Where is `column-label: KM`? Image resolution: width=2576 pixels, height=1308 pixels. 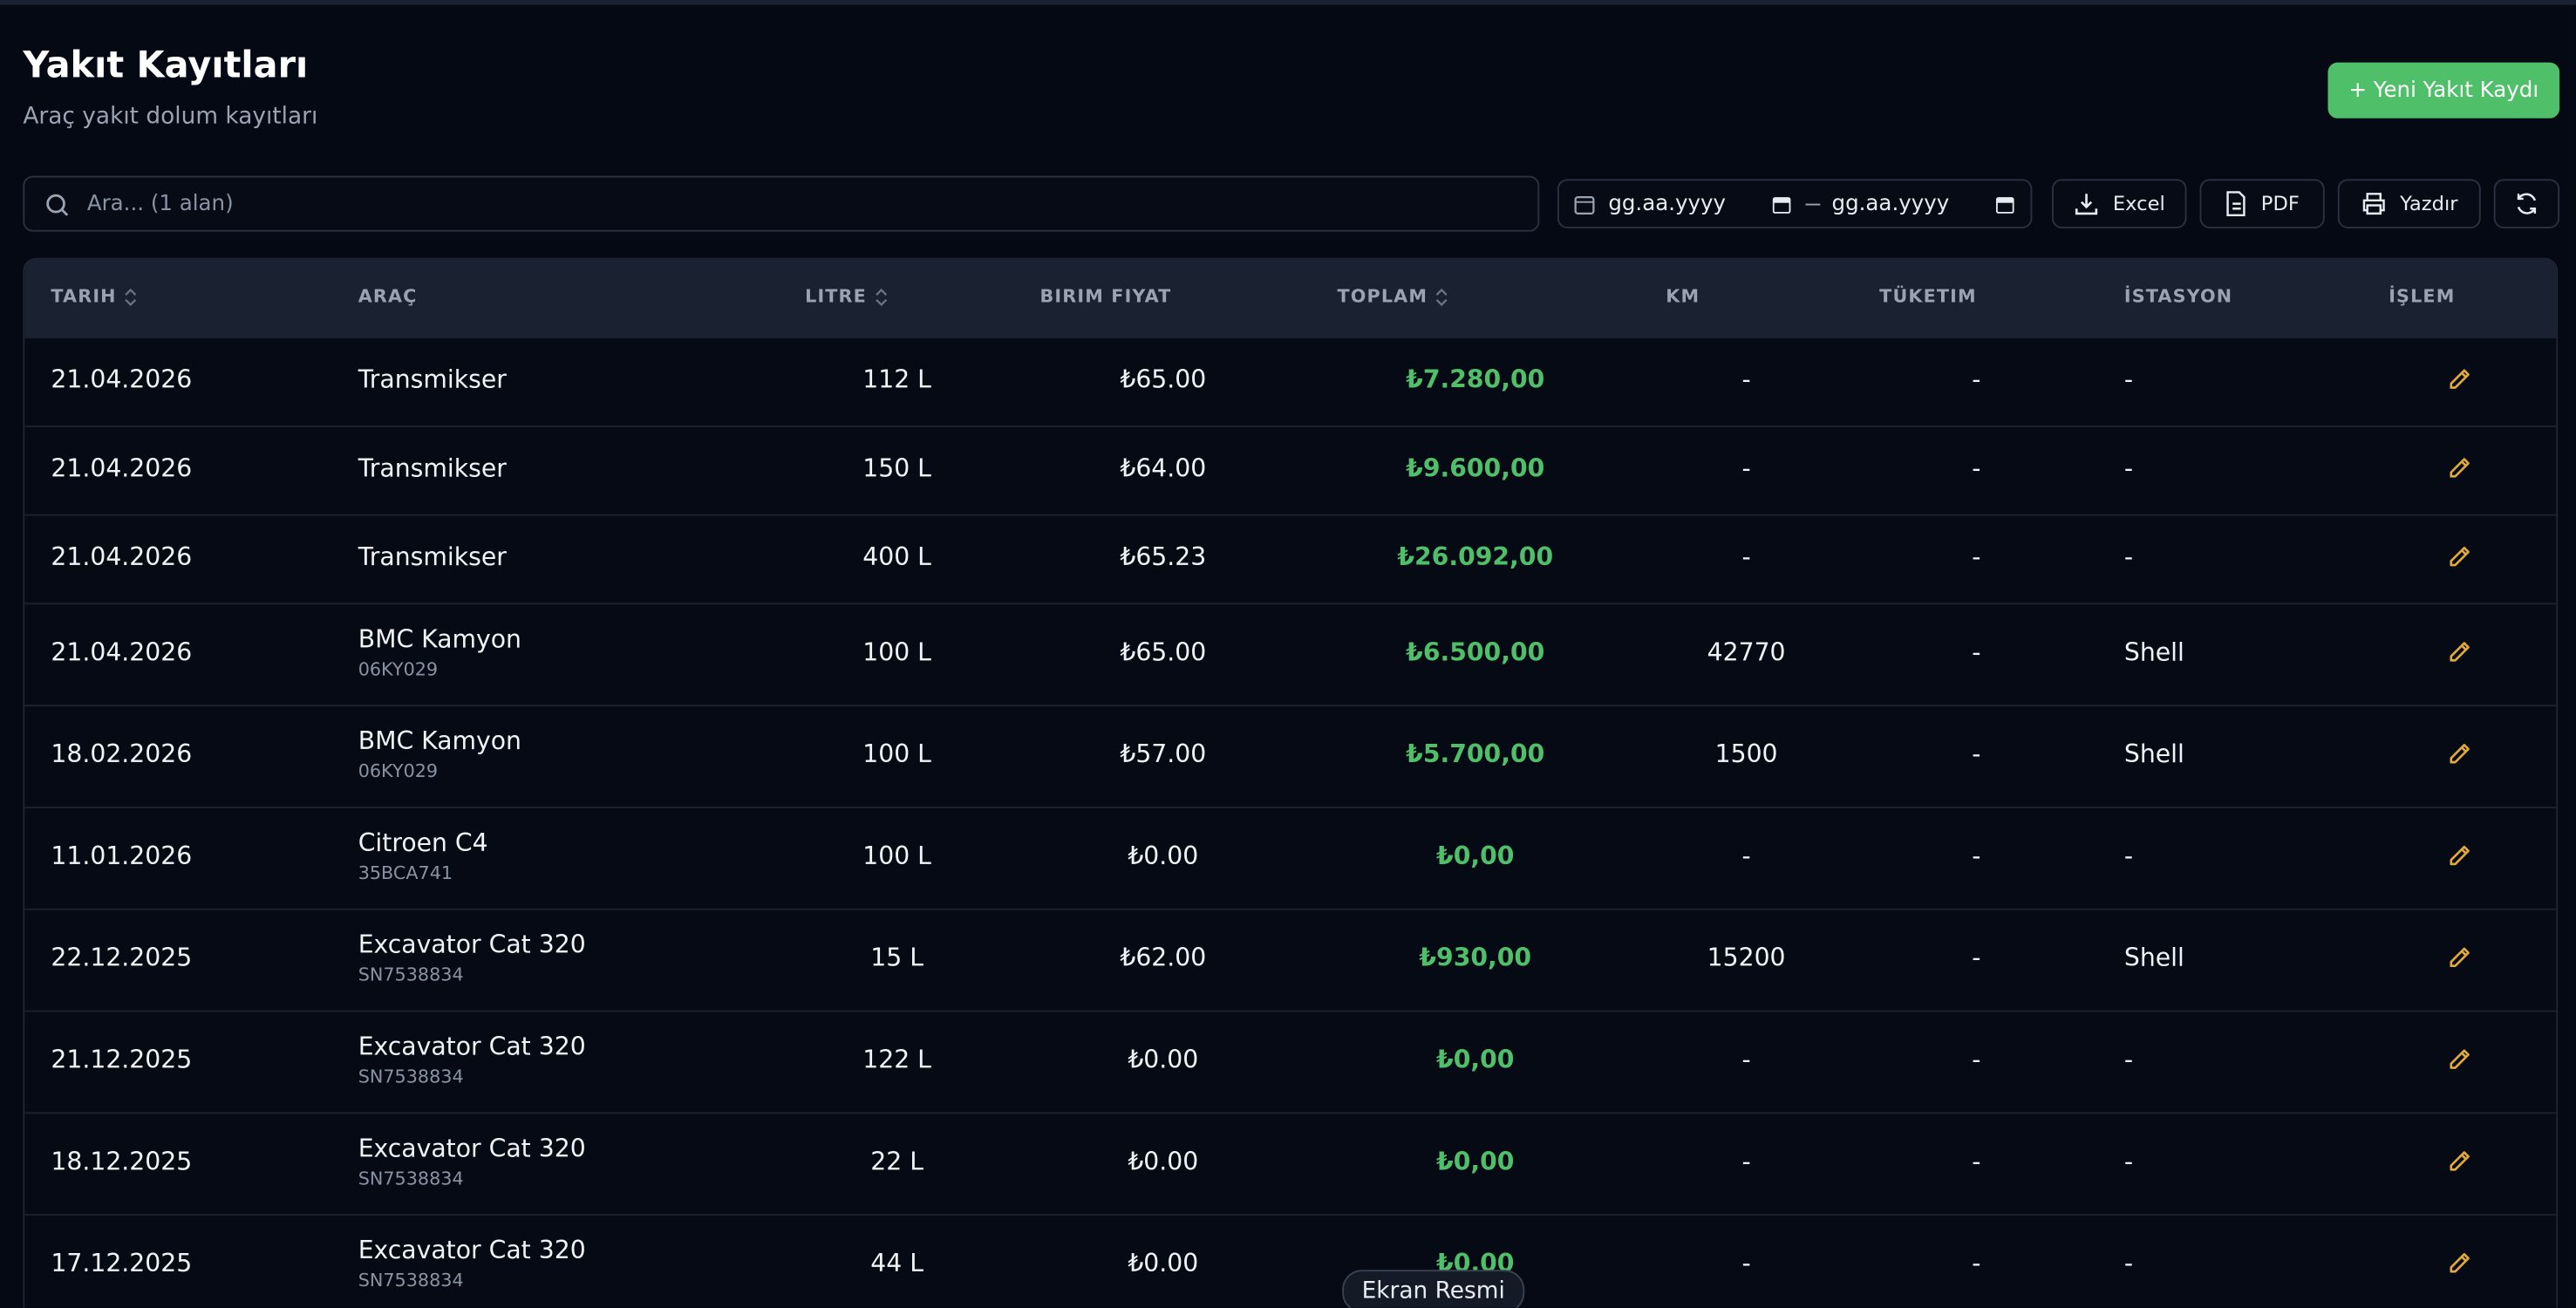
column-label: KM is located at coordinates (1683, 296).